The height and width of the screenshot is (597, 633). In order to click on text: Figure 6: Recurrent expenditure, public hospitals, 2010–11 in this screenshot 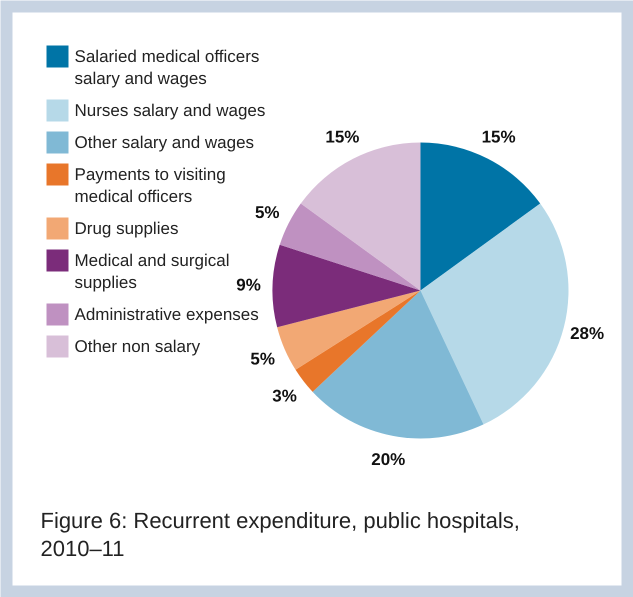, I will do `click(280, 534)`.